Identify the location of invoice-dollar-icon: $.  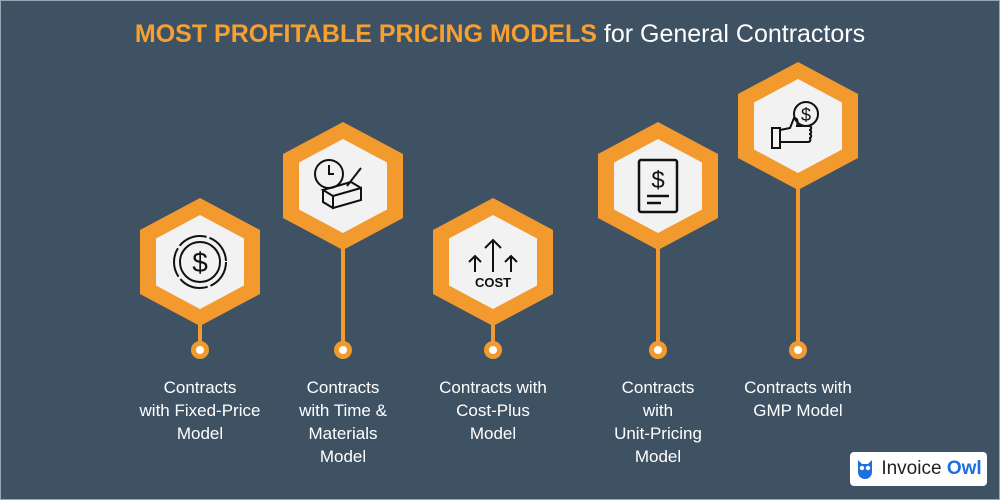
(658, 186).